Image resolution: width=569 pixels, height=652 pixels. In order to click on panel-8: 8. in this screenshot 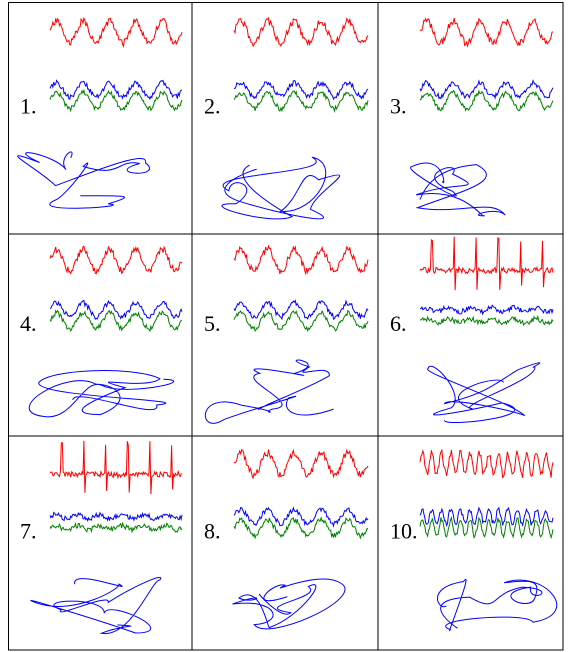, I will do `click(286, 539)`.